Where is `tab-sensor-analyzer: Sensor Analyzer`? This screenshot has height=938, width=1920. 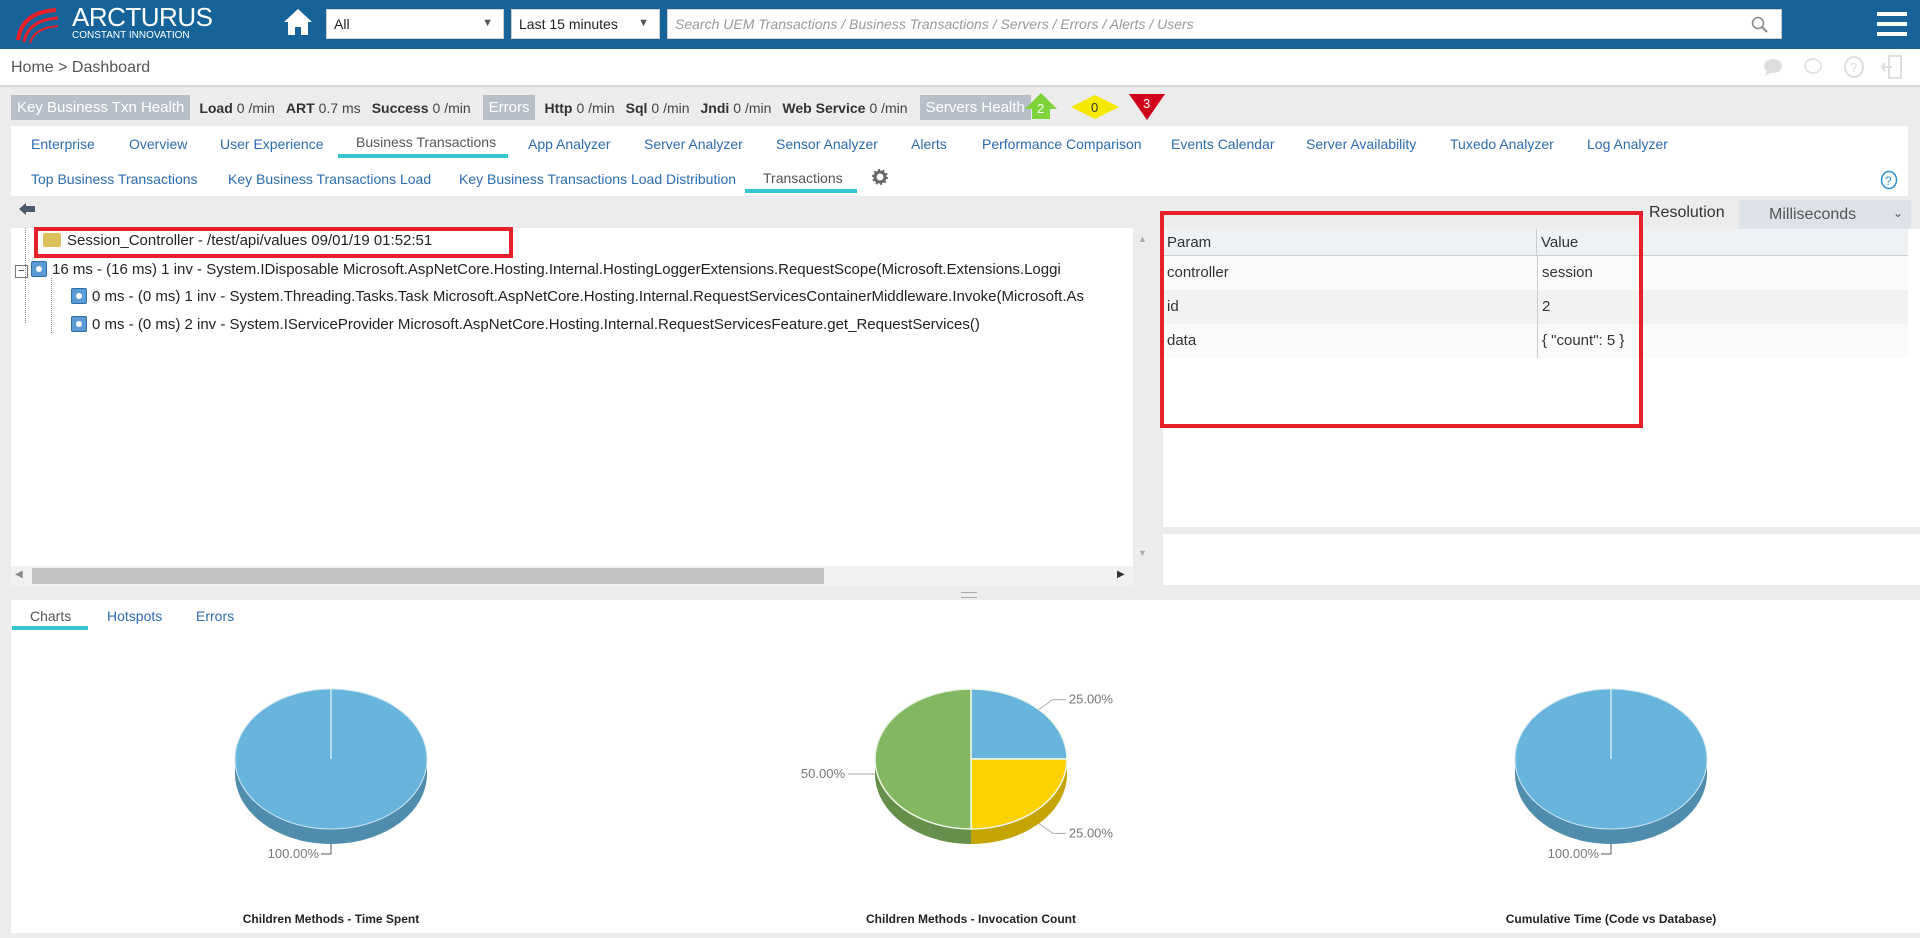 tab-sensor-analyzer: Sensor Analyzer is located at coordinates (827, 144).